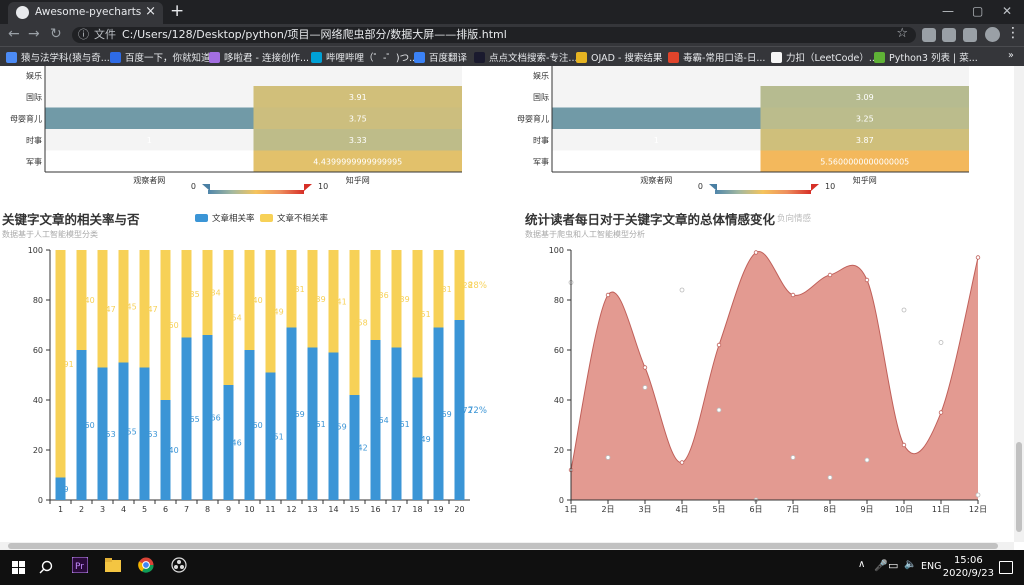  What do you see at coordinates (713, 187) in the screenshot?
I see `visual-map-handle` at bounding box center [713, 187].